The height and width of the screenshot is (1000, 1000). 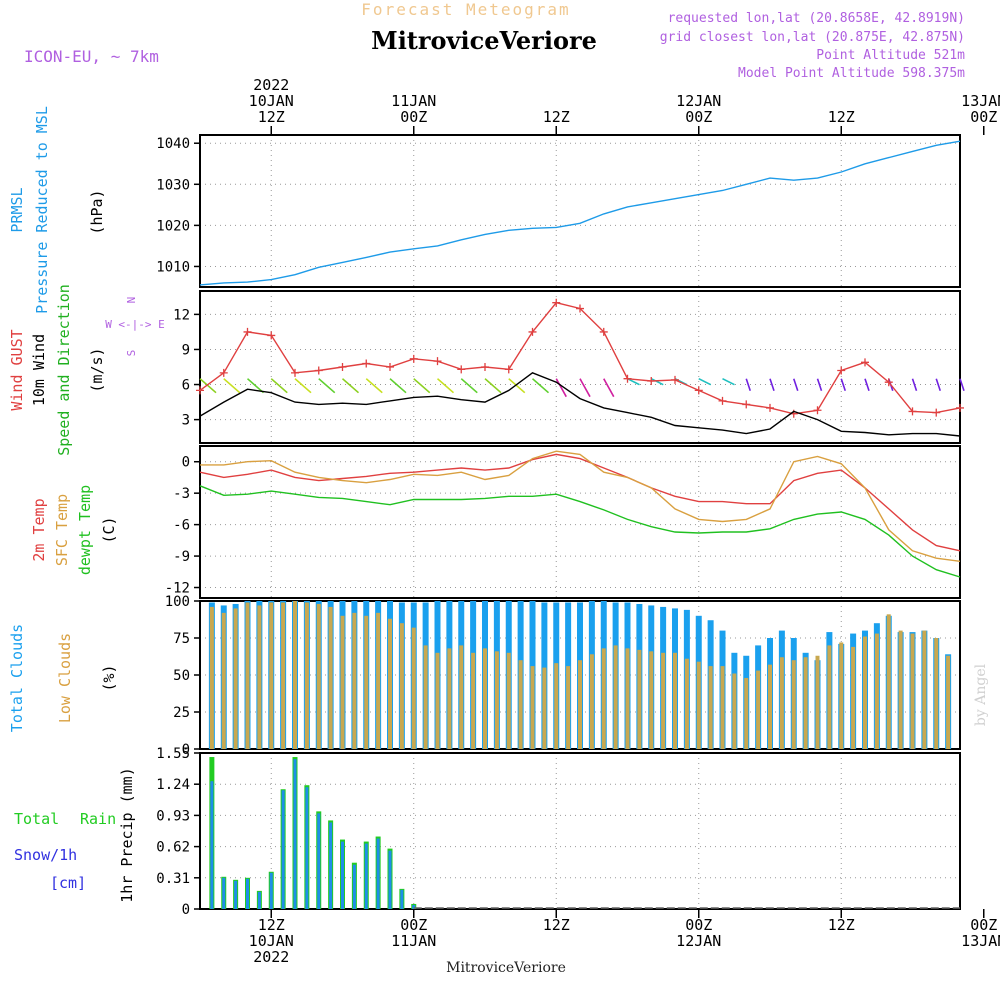 What do you see at coordinates (980, 101) in the screenshot?
I see `top-tick-label: 13JAN` at bounding box center [980, 101].